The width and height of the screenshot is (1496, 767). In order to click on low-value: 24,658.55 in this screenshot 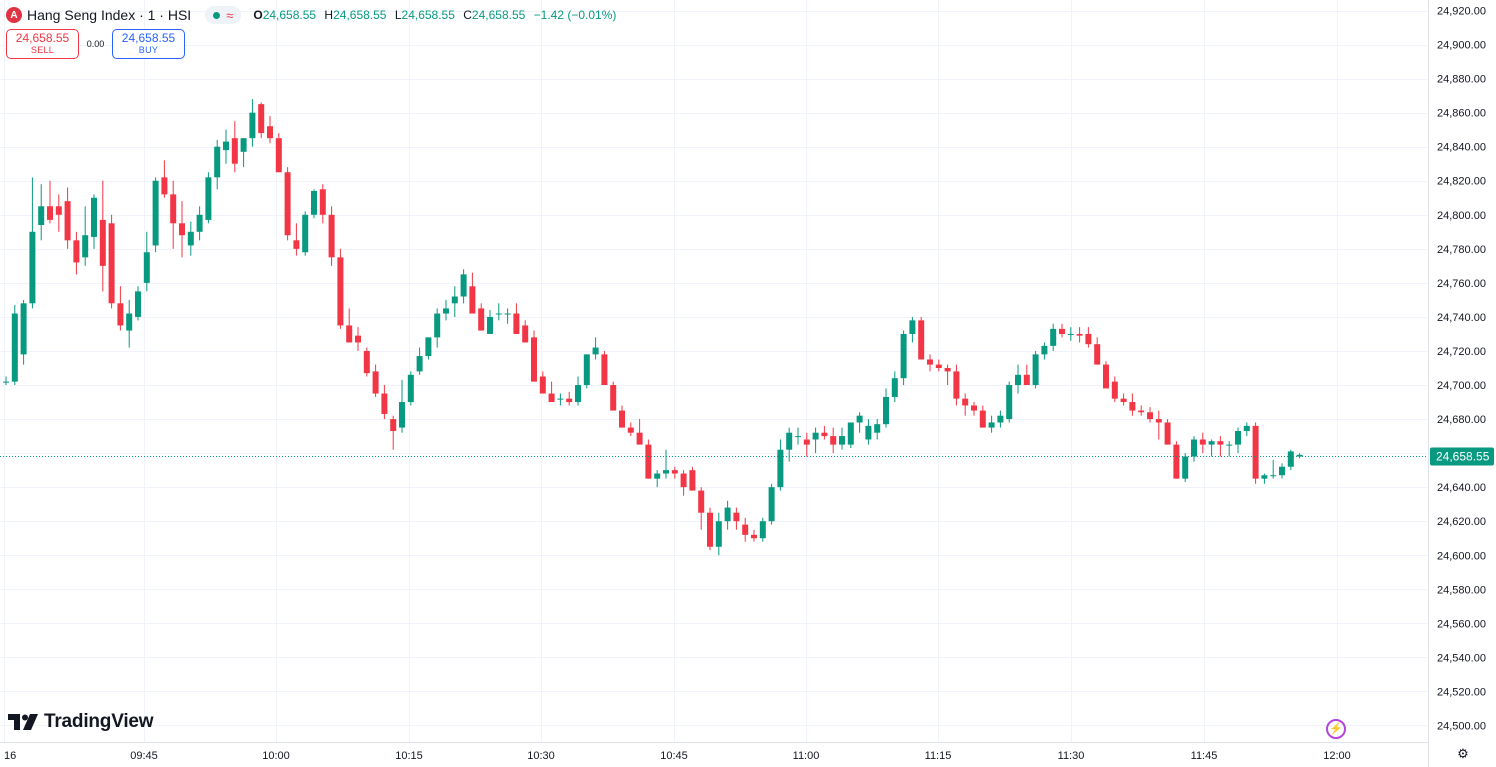, I will do `click(428, 15)`.